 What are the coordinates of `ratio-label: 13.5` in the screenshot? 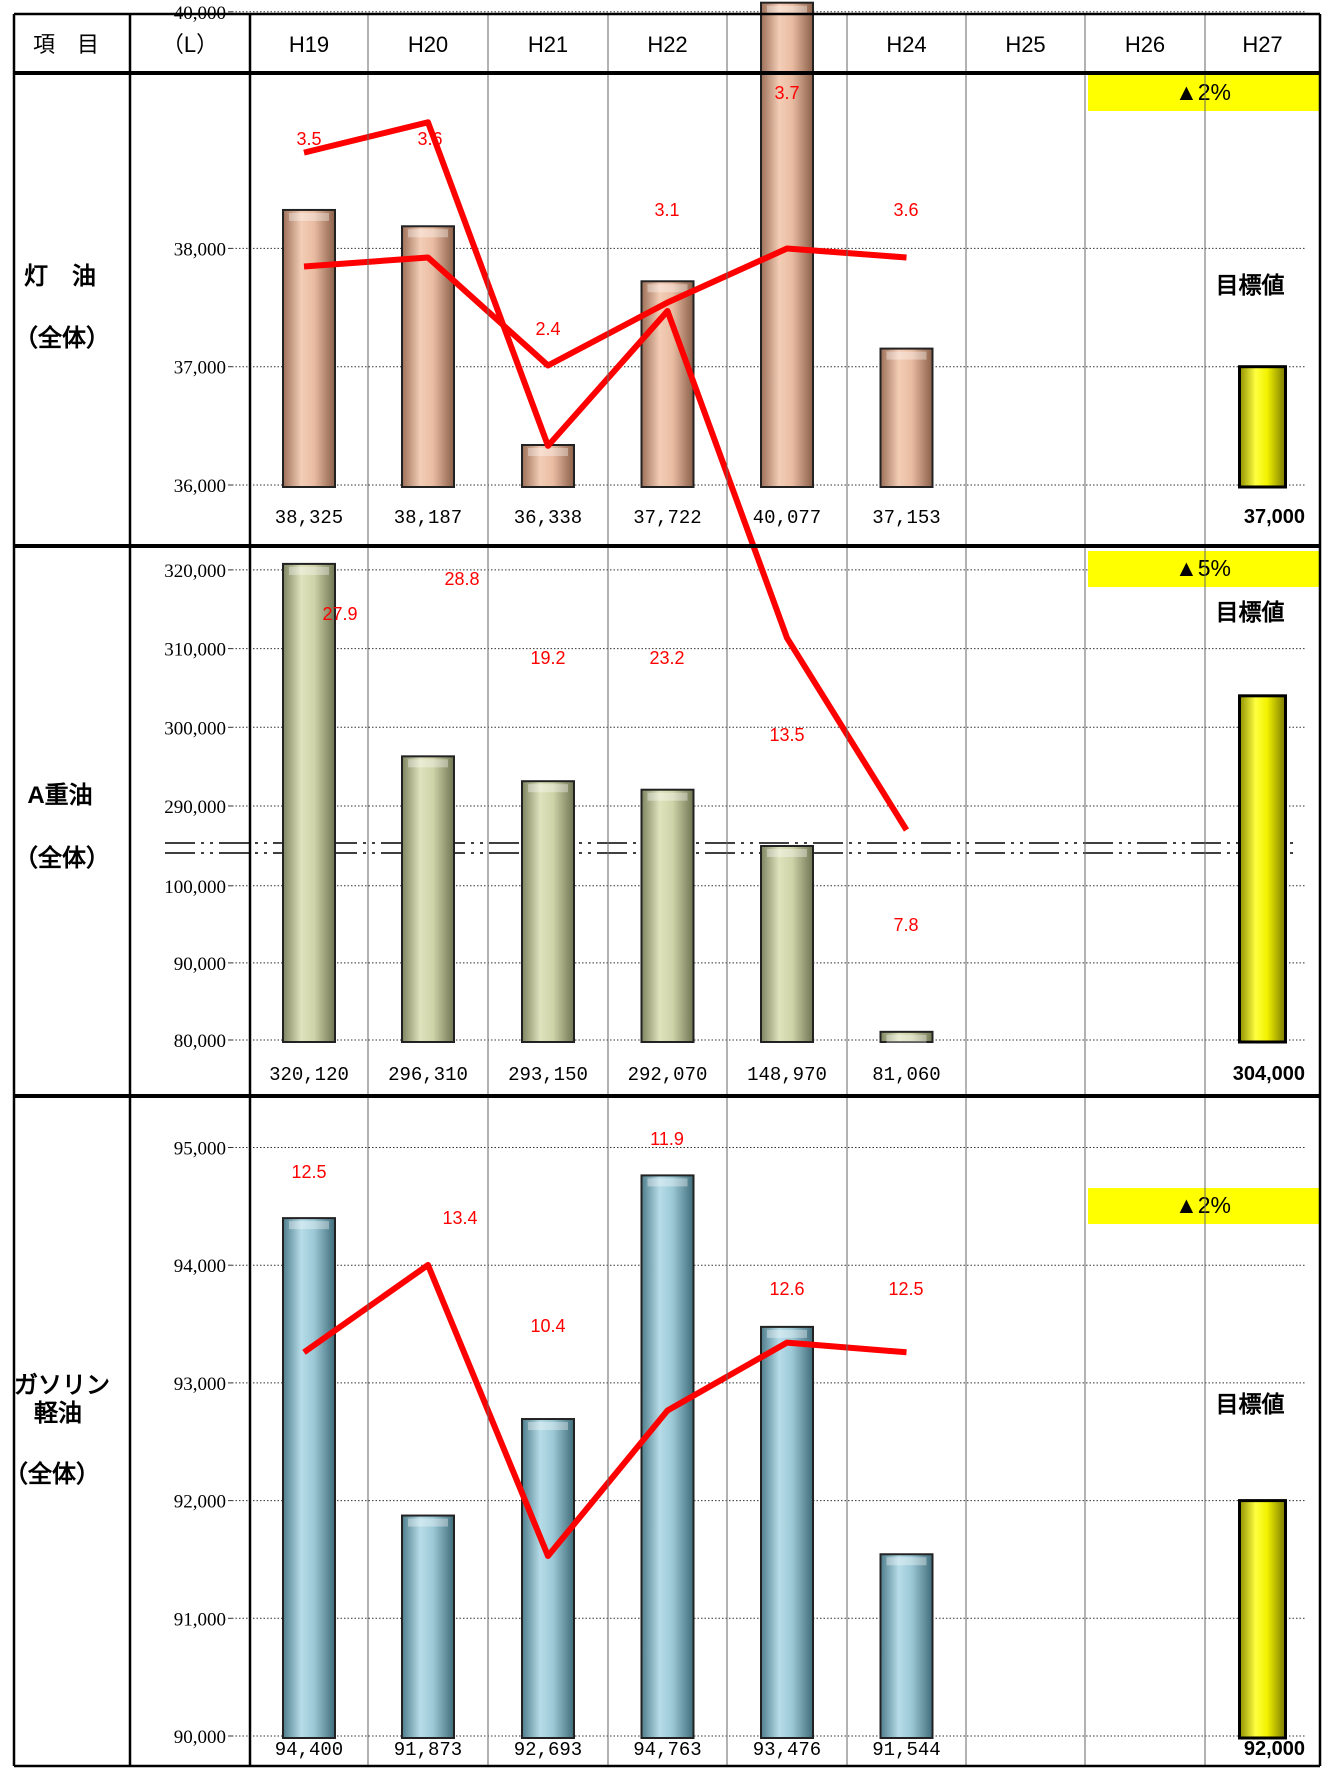 It's located at (786, 735).